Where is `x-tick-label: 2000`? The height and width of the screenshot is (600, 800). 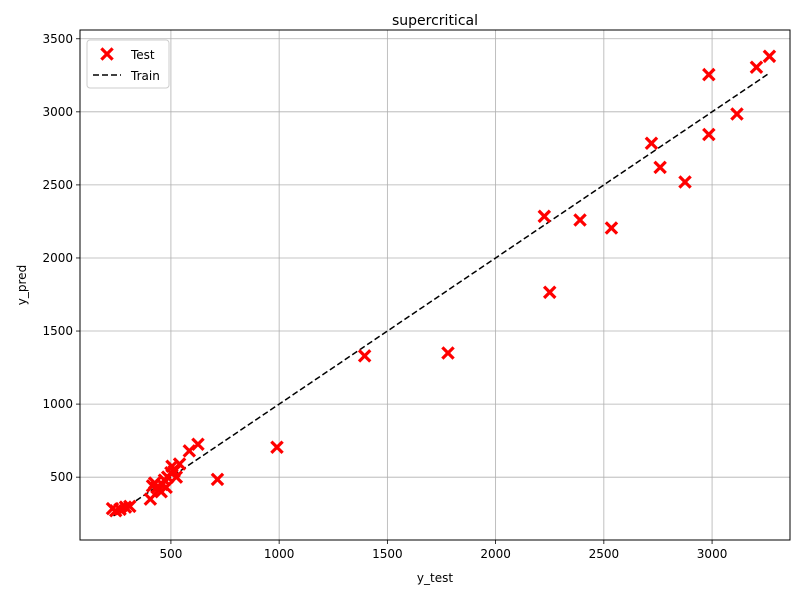 x-tick-label: 2000 is located at coordinates (495, 554).